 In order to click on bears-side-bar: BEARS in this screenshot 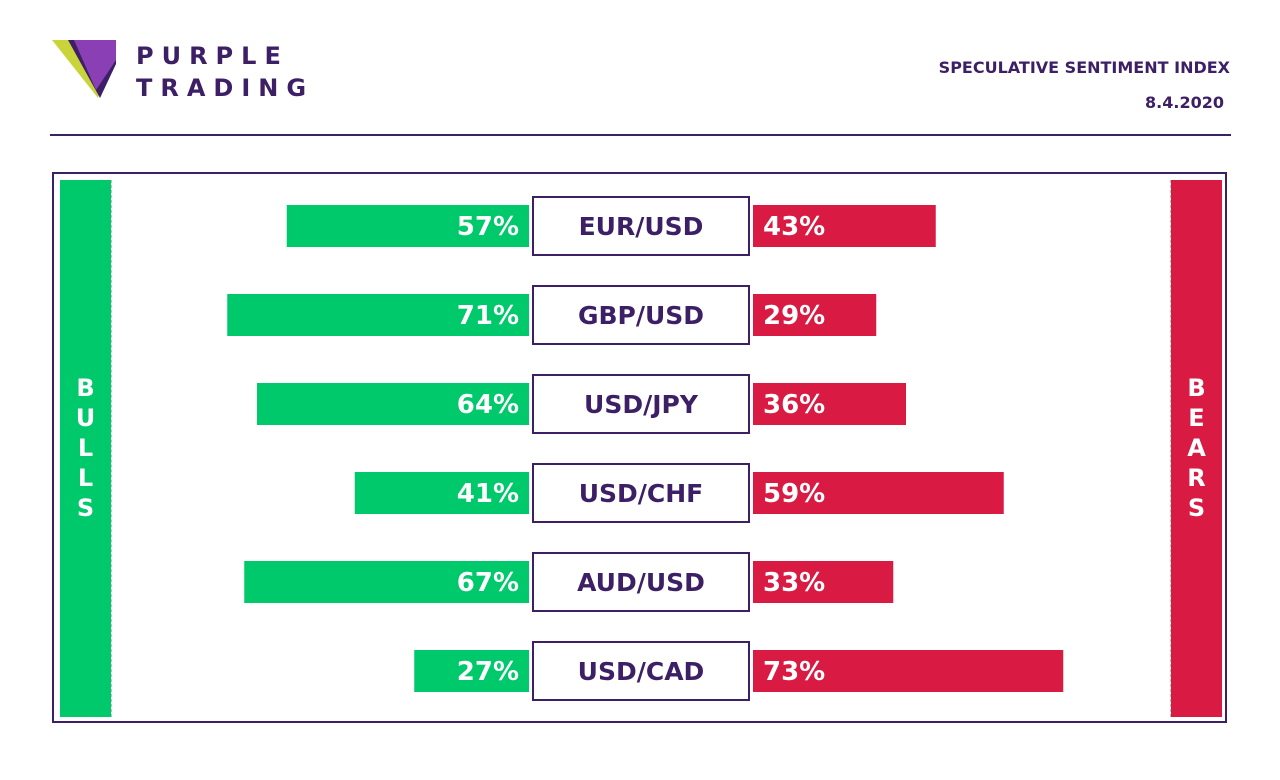, I will do `click(1196, 448)`.